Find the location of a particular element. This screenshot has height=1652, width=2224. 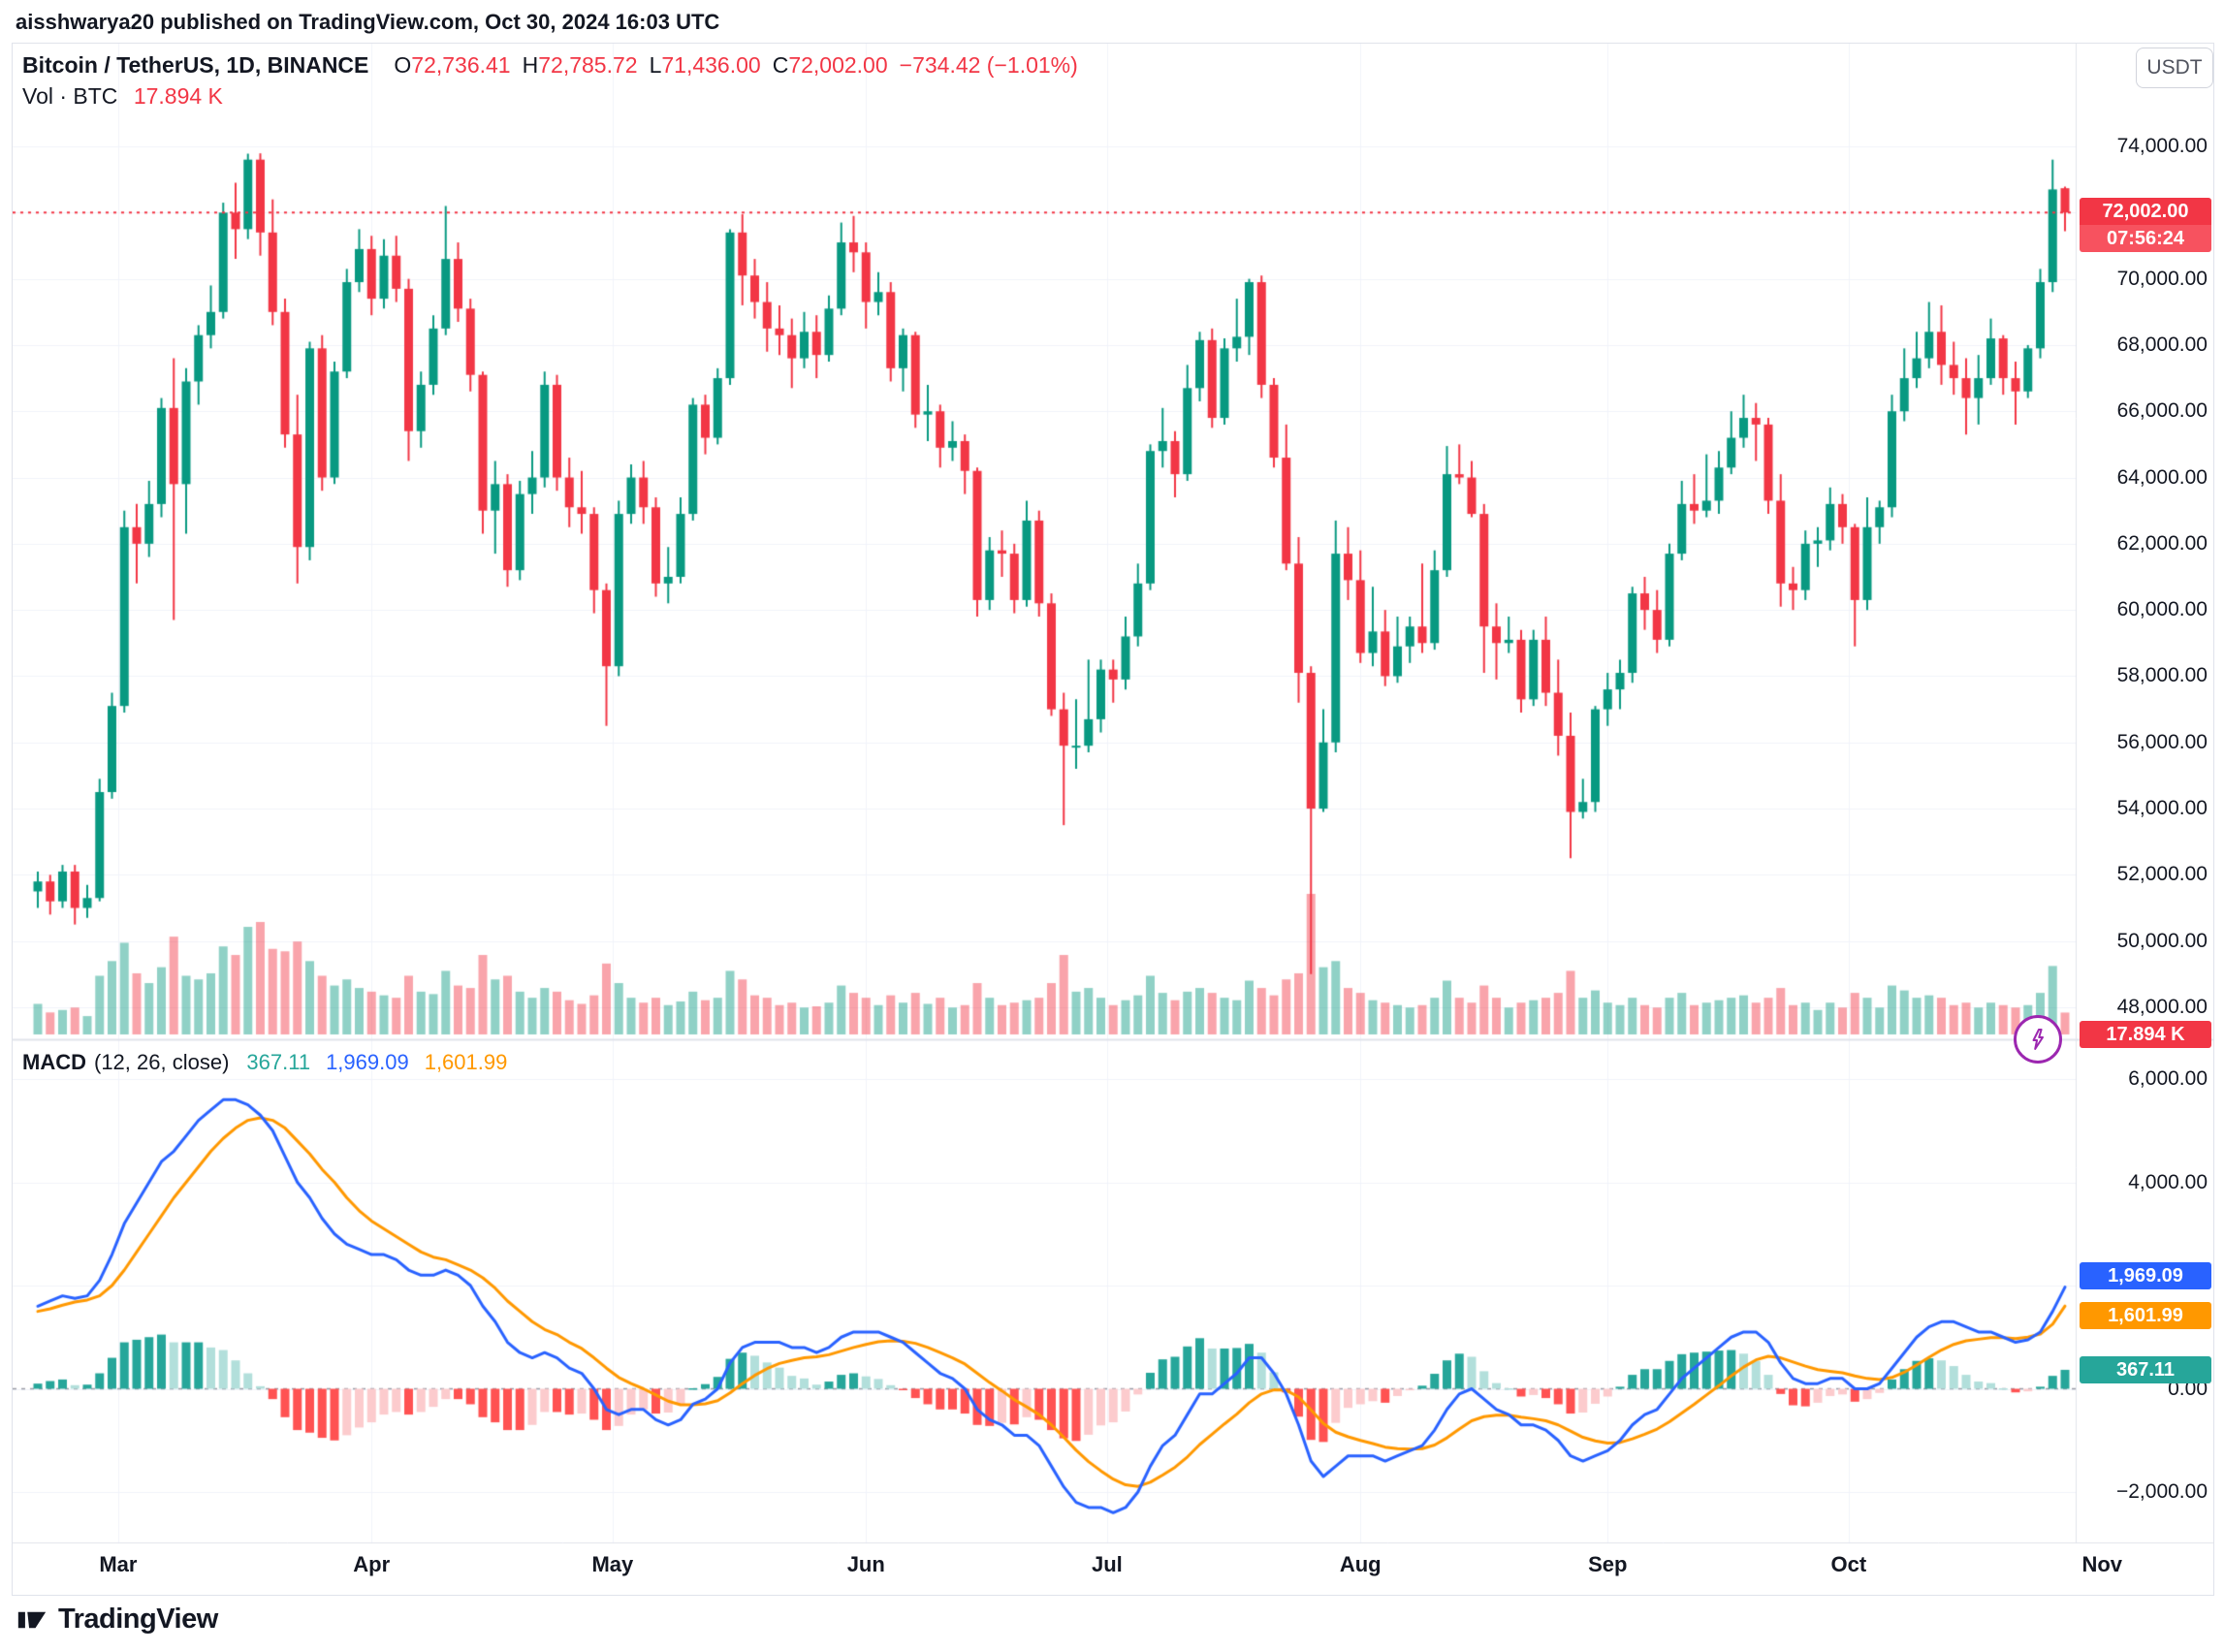

flash-icon is located at coordinates (2038, 1039).